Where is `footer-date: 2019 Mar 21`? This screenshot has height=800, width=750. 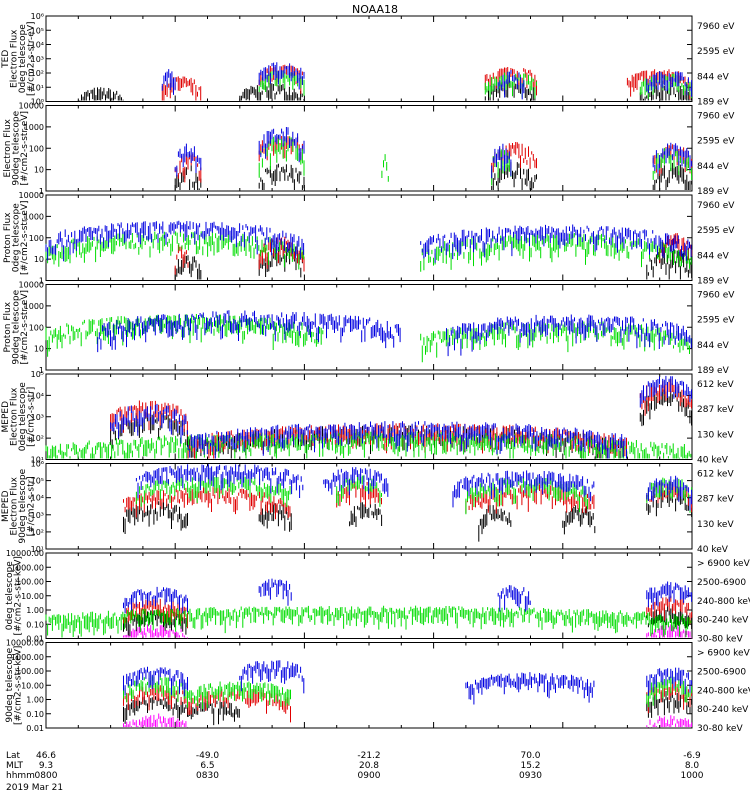
footer-date: 2019 Mar 21 is located at coordinates (34, 788).